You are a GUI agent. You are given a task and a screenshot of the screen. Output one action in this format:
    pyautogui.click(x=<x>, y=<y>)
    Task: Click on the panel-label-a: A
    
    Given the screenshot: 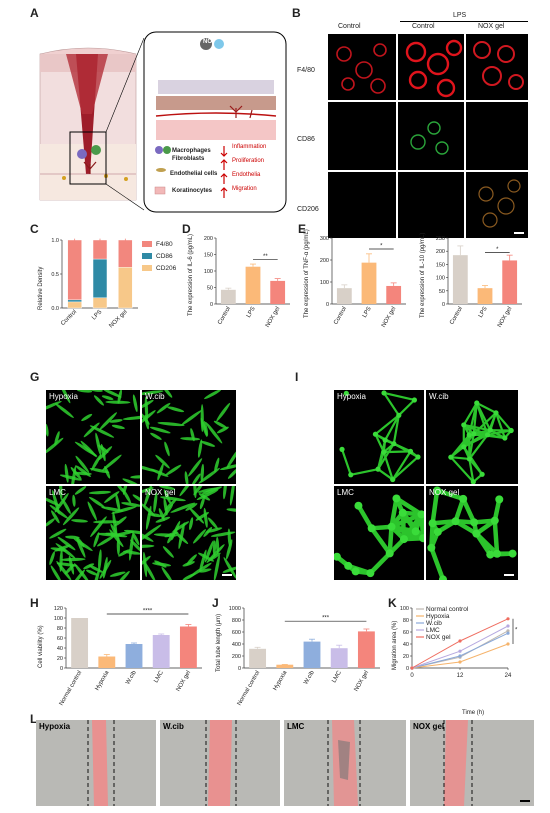 What is the action you would take?
    pyautogui.click(x=34, y=13)
    